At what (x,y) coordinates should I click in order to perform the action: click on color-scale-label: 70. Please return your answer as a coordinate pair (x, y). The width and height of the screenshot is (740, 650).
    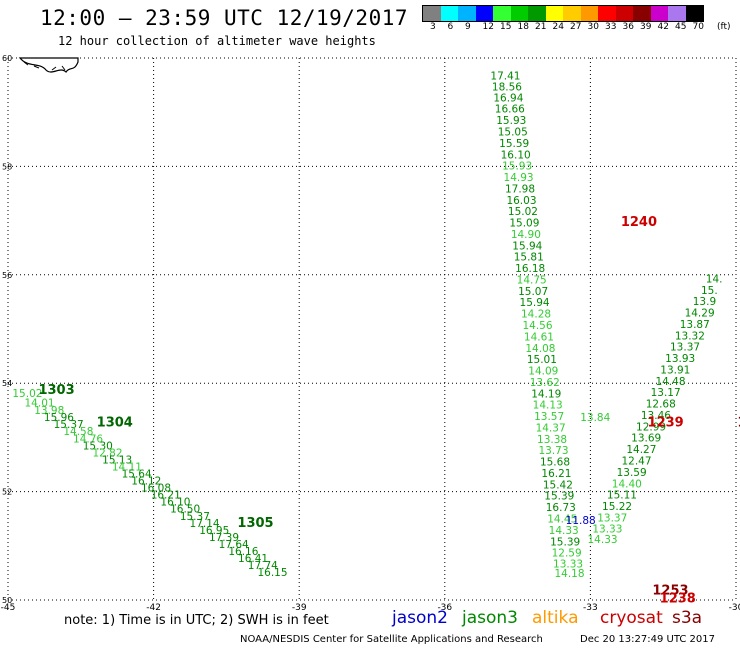
    Looking at the image, I should click on (698, 27).